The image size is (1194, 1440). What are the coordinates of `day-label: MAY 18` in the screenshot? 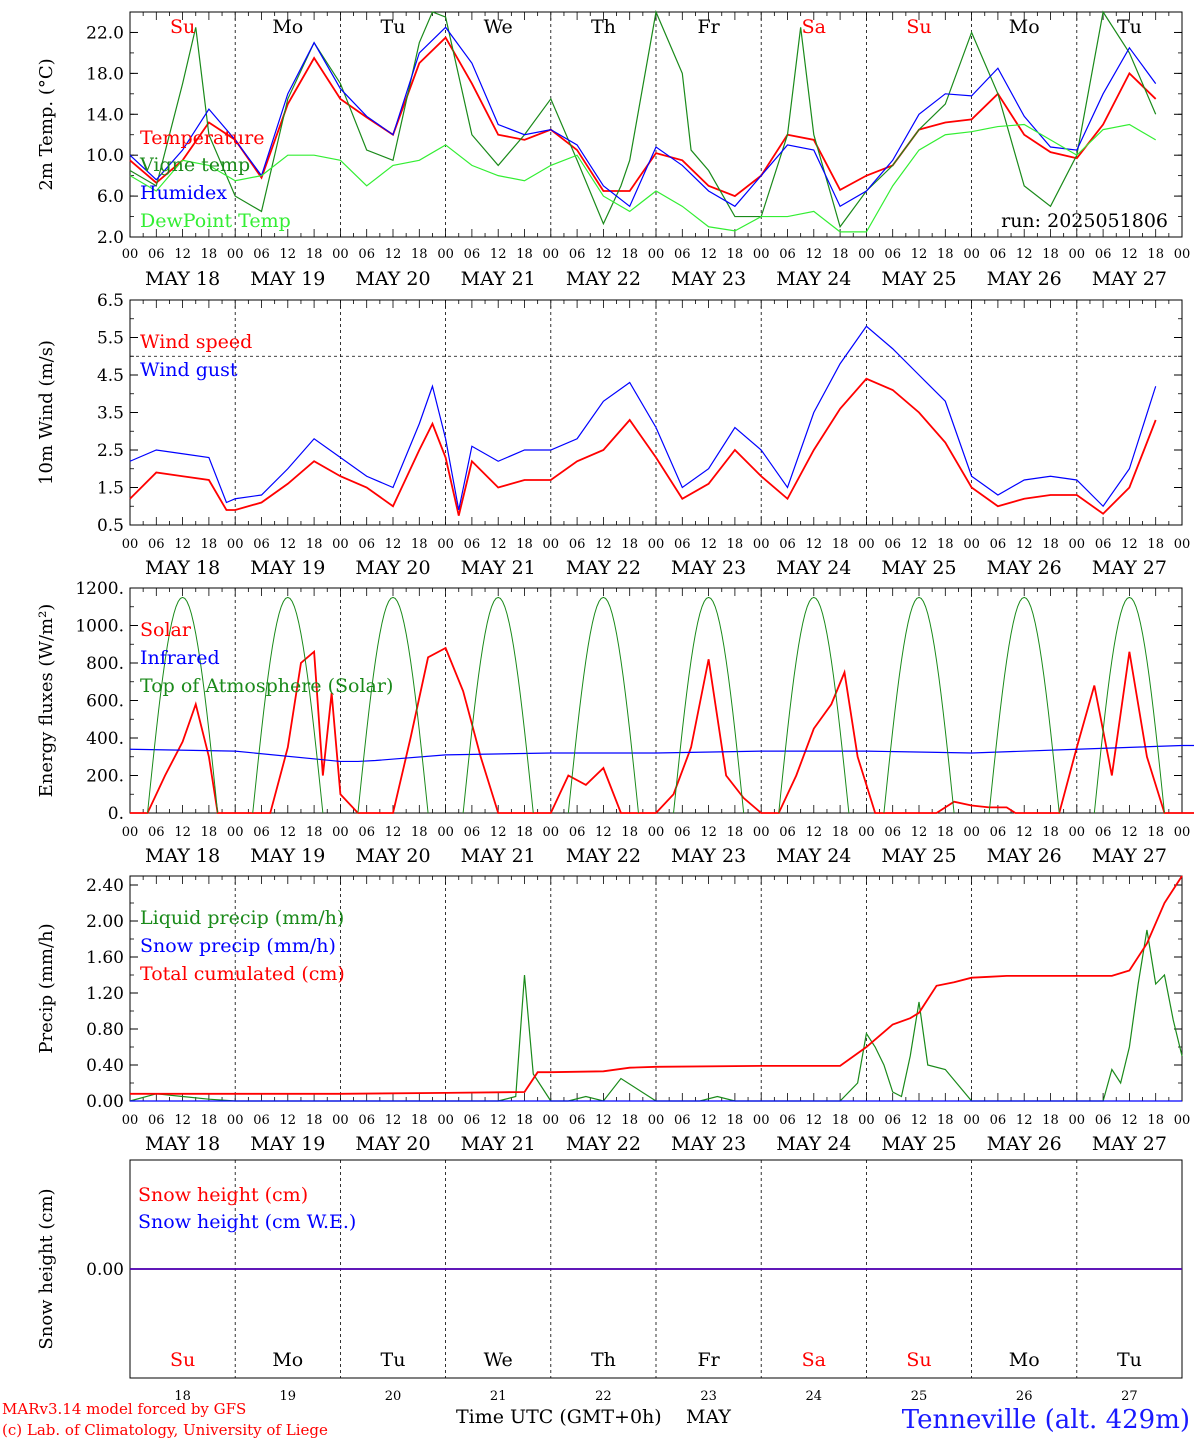 It's located at (182, 1144).